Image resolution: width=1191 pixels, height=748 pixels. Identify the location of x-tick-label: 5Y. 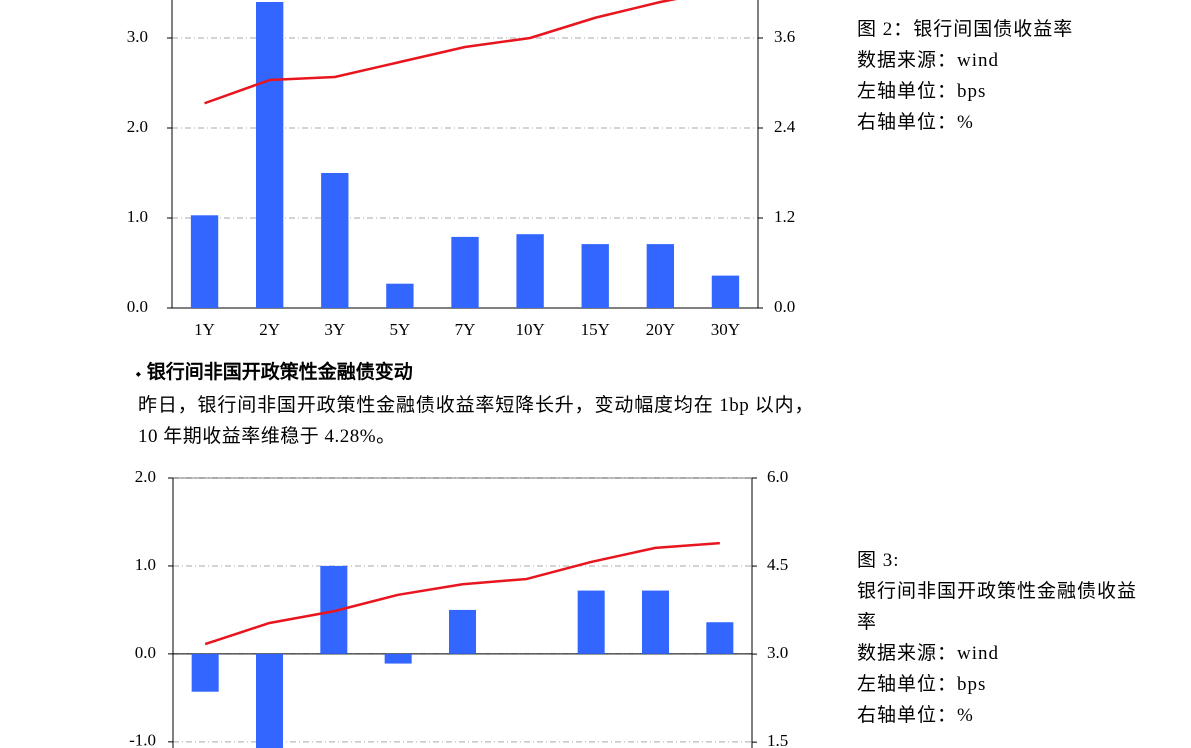
(399, 329).